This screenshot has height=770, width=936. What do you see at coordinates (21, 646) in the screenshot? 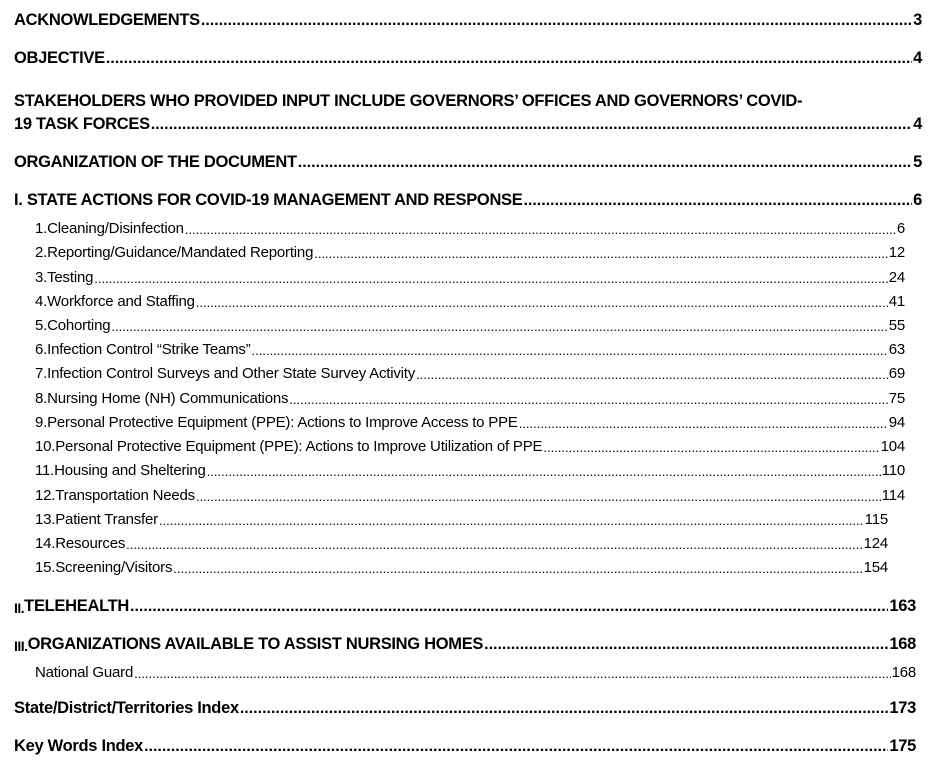
I see `section-numeral: III.` at bounding box center [21, 646].